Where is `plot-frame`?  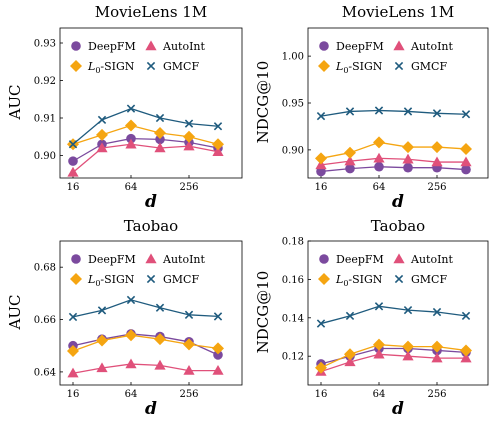 plot-frame is located at coordinates (151, 313).